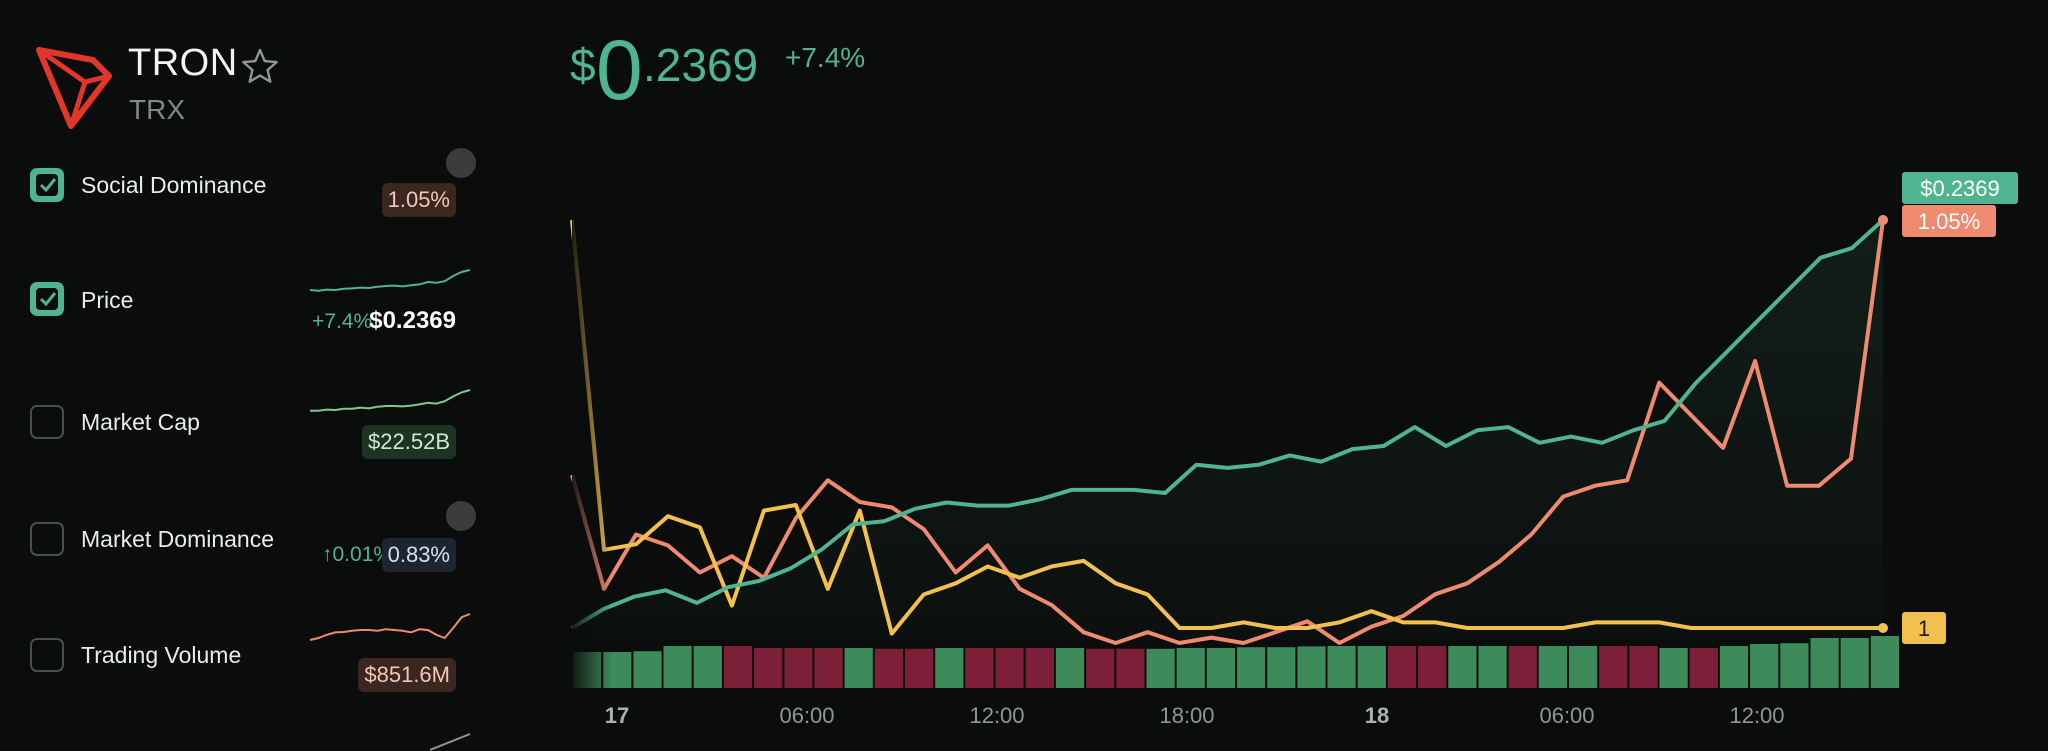 This screenshot has height=751, width=2048. I want to click on coin-ticker: TRX, so click(157, 109).